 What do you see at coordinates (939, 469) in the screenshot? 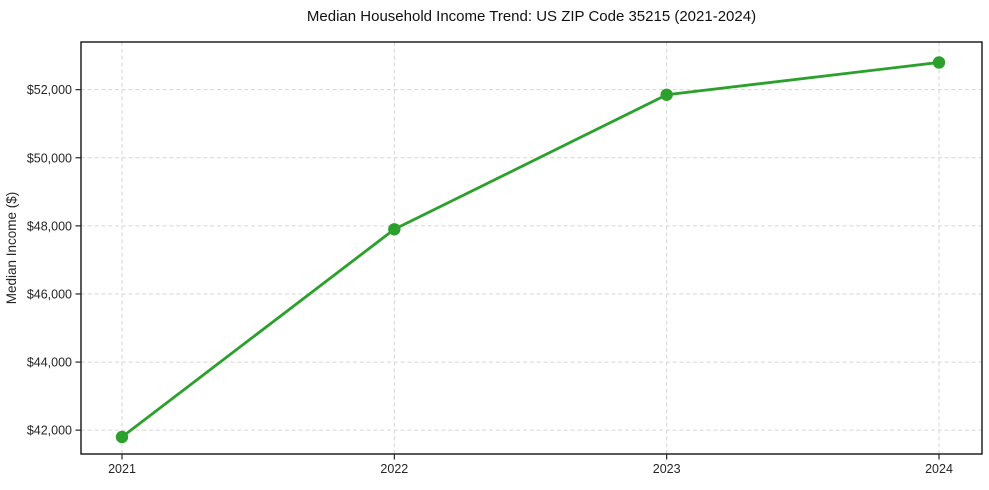
I see `x-tick-label: 2024` at bounding box center [939, 469].